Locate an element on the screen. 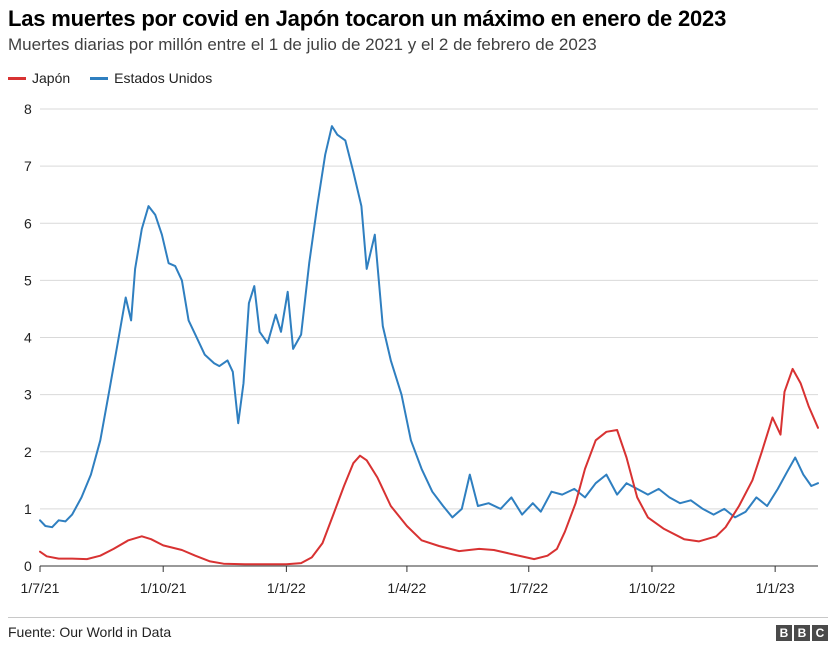  x-tick-label: 1/10/22 is located at coordinates (652, 588).